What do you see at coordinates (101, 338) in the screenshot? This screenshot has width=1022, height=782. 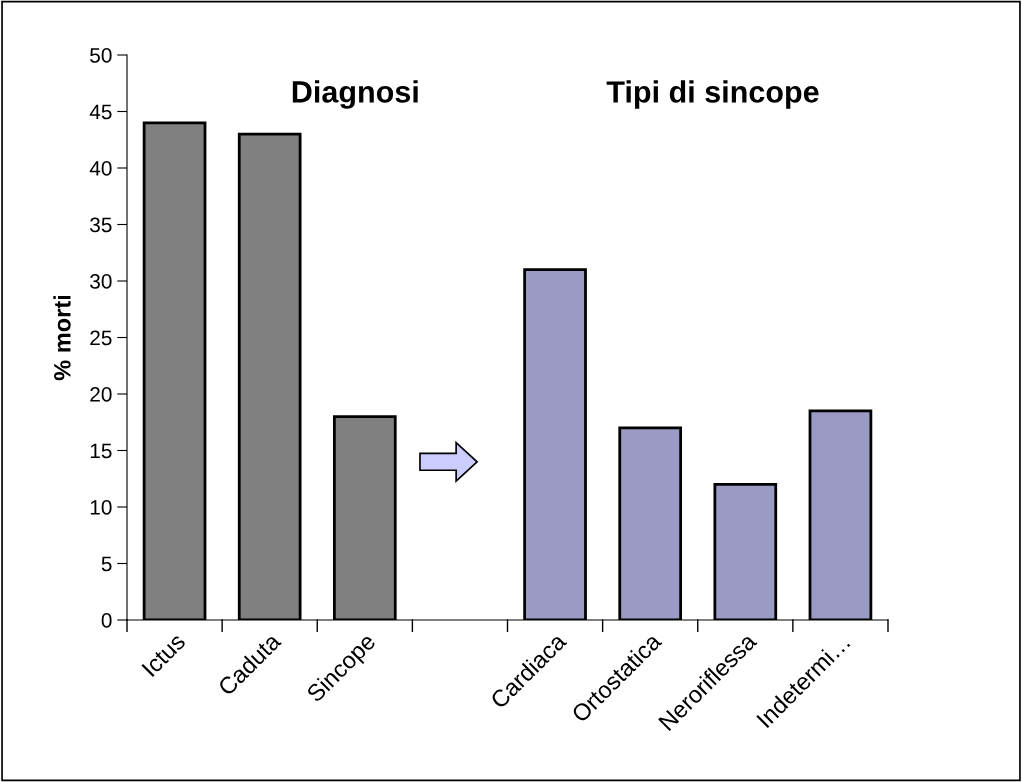 I see `y-tick-label: 25` at bounding box center [101, 338].